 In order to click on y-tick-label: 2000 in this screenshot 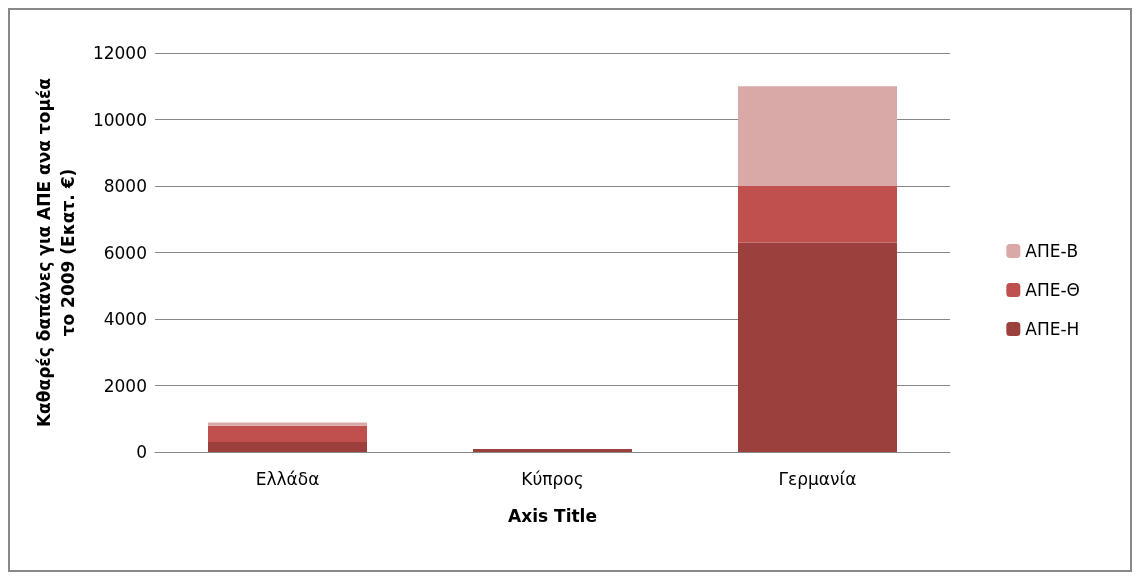, I will do `click(125, 385)`.